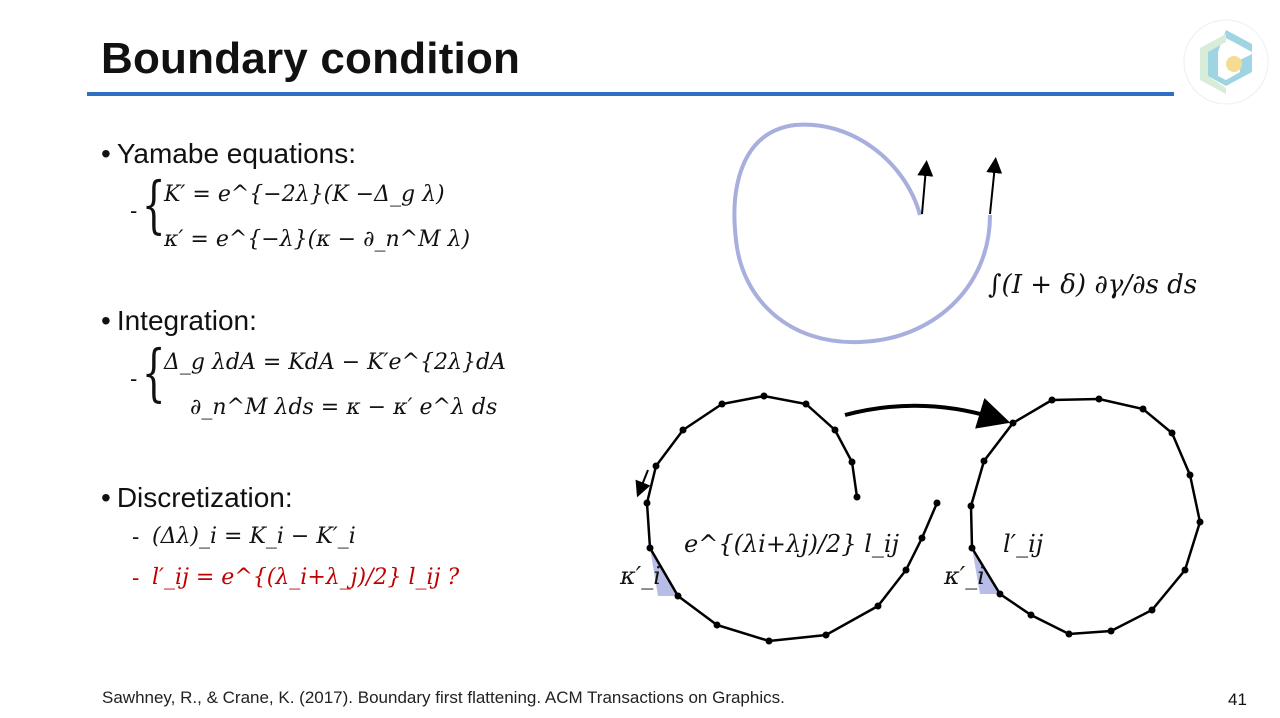 This screenshot has width=1280, height=718. I want to click on bullet-discretization: Discretization:, so click(197, 498).